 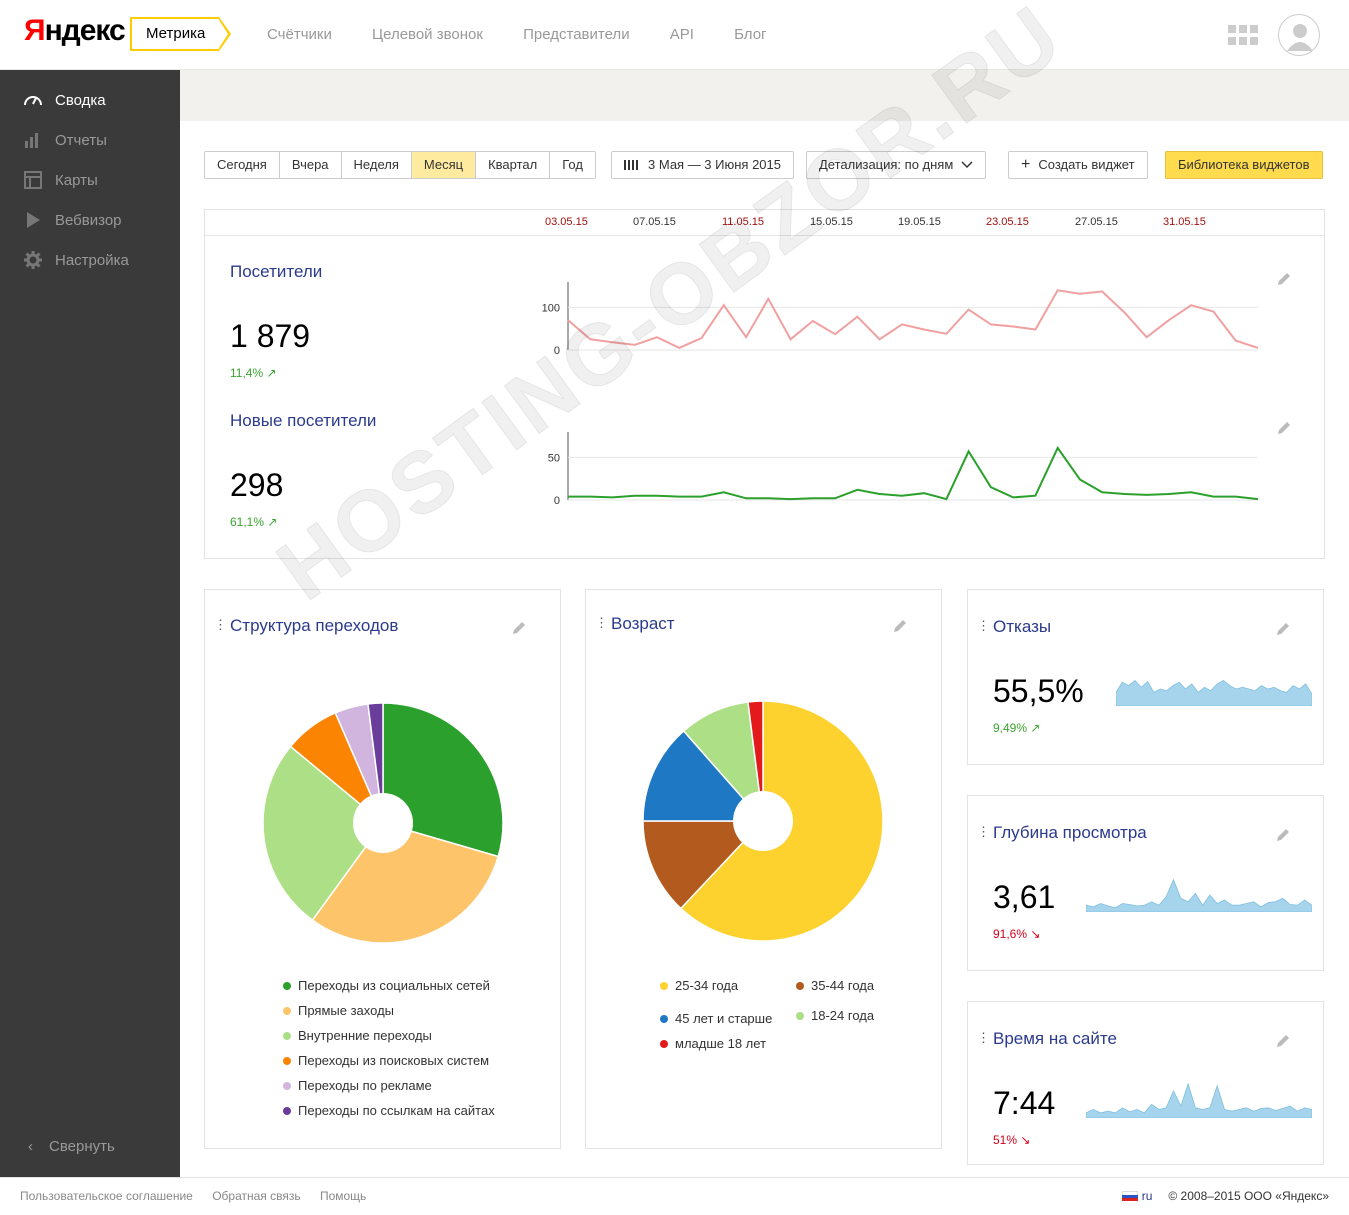 What do you see at coordinates (1078, 165) in the screenshot?
I see `create-widget-button: + Создать виджет` at bounding box center [1078, 165].